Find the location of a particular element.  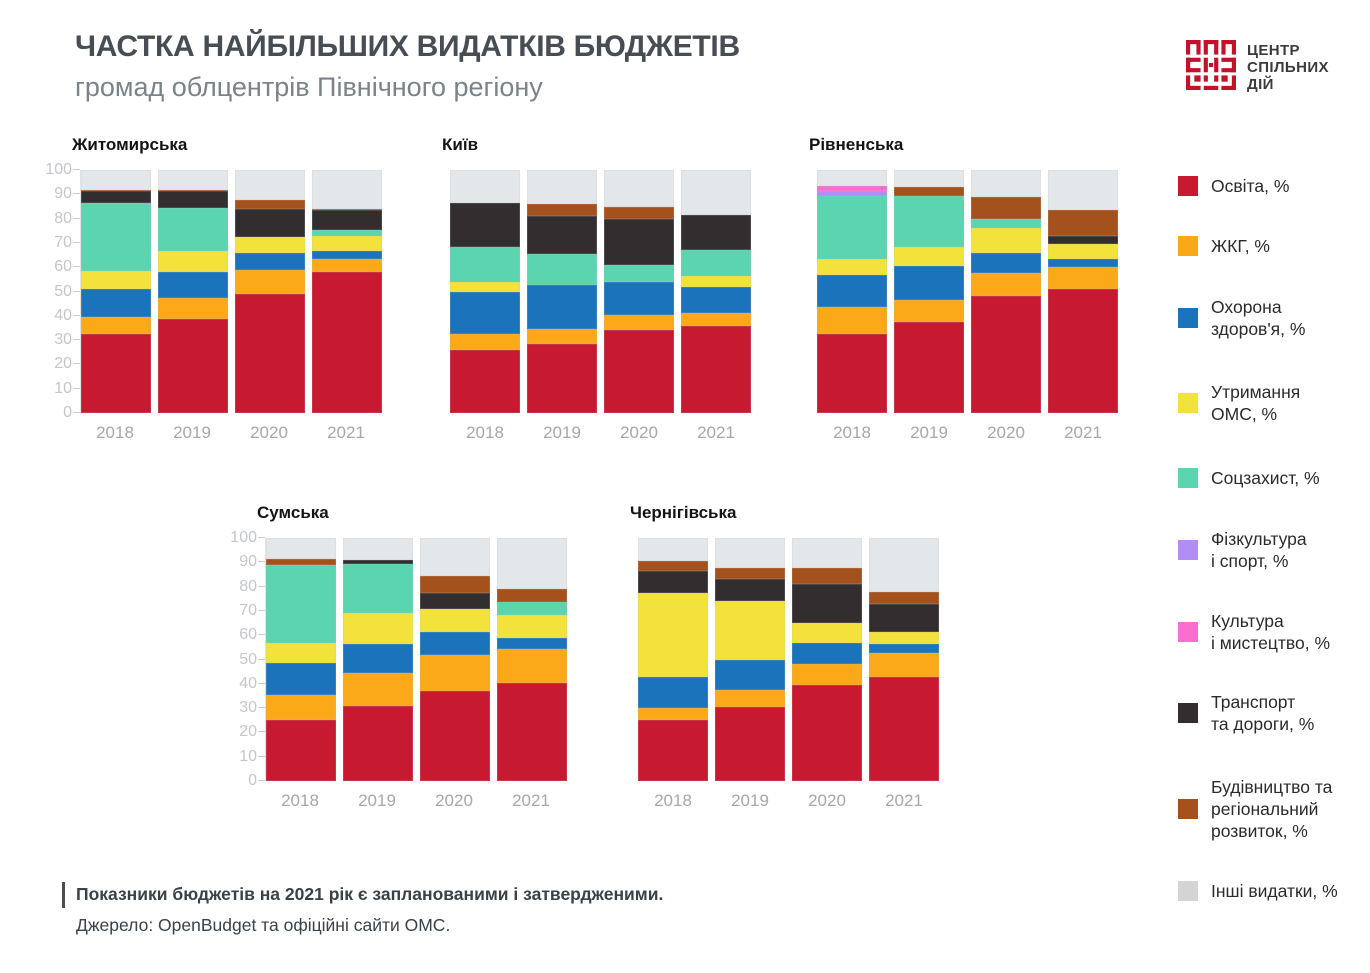

y-axis-label: 90 is located at coordinates (63, 194).